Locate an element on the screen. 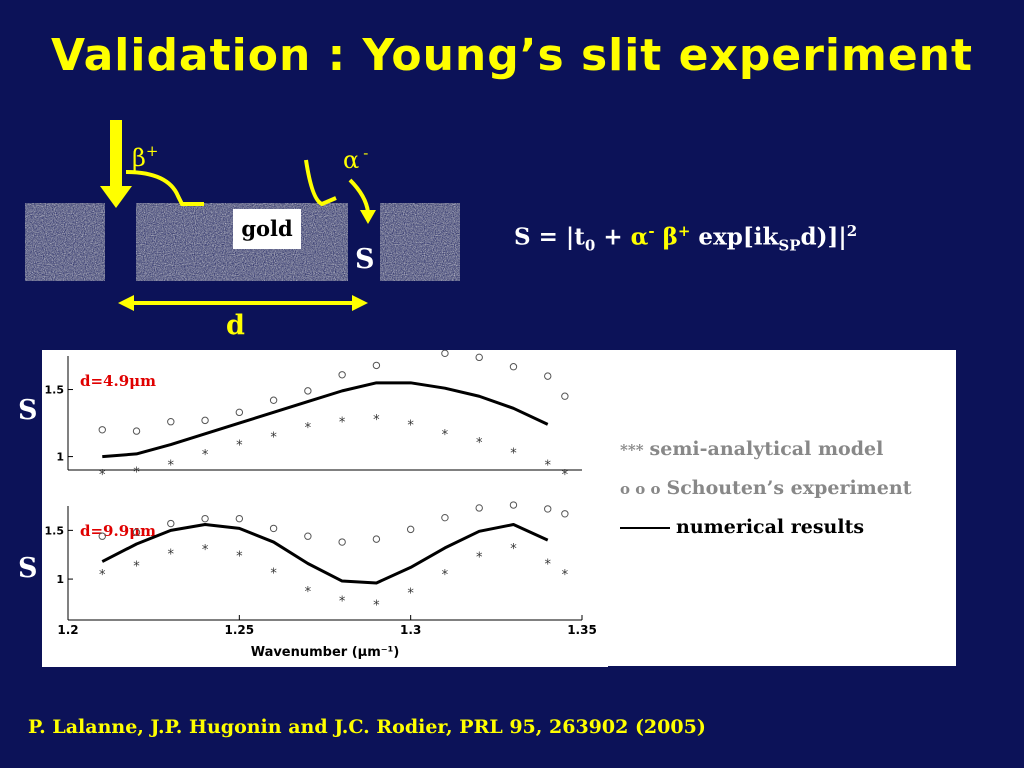  legend-numerical-label: numerical results is located at coordinates (770, 527).